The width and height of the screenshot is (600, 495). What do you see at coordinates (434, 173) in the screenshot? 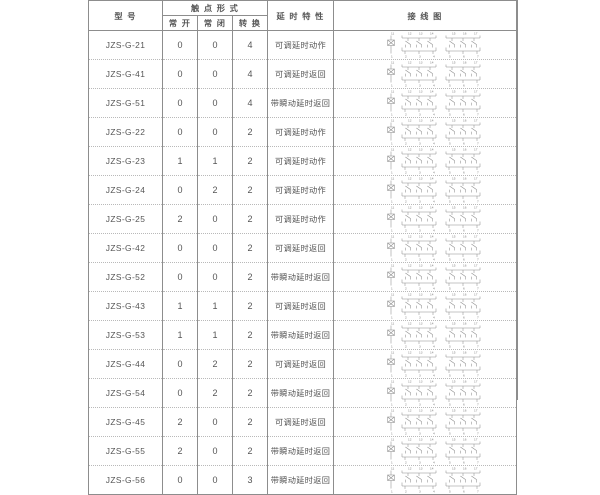
I see `svg-text: 4` at bounding box center [434, 173].